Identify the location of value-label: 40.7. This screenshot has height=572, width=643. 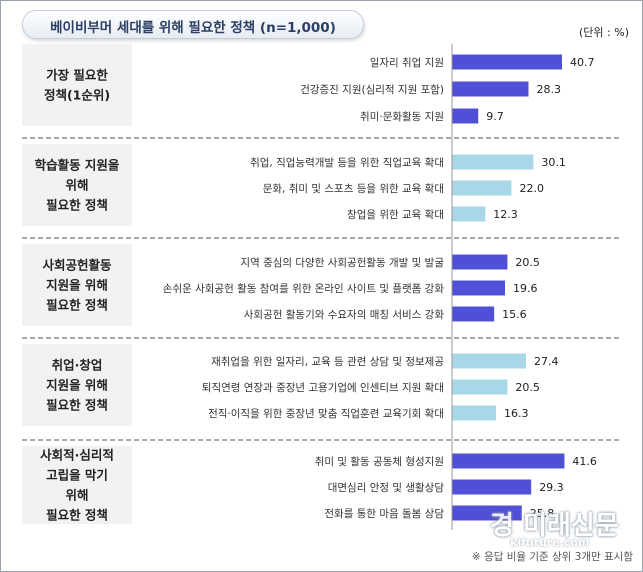
(582, 62).